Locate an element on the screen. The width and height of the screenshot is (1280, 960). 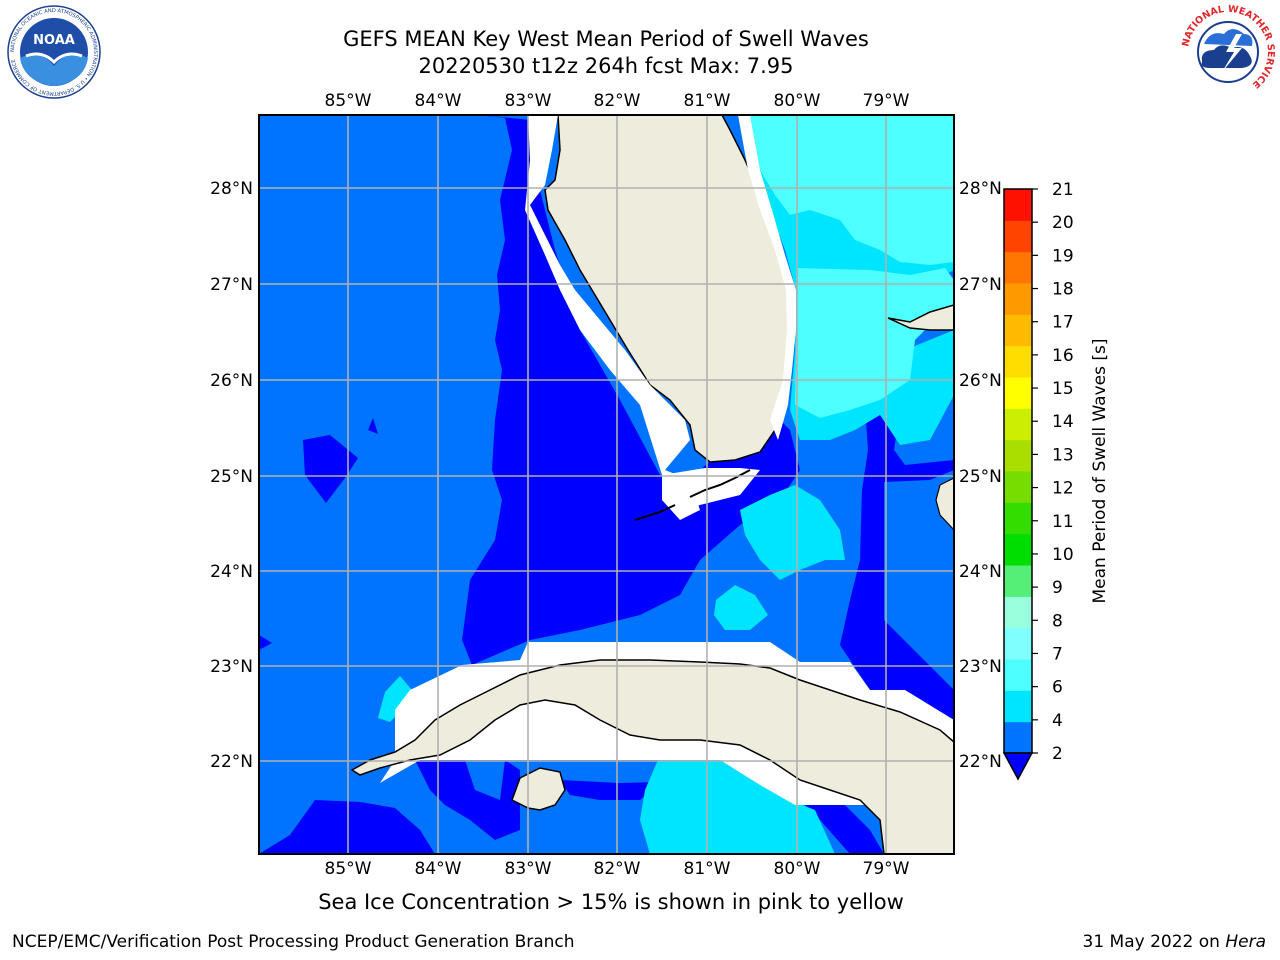
footer-date: 31 May 2022 on Hera is located at coordinates (1175, 942).